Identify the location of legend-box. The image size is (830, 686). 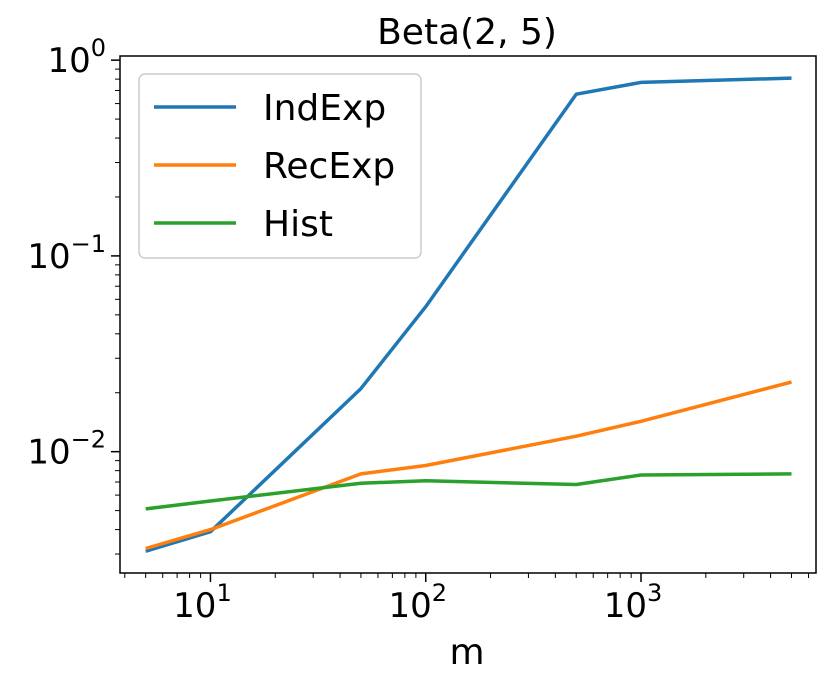
(280, 166).